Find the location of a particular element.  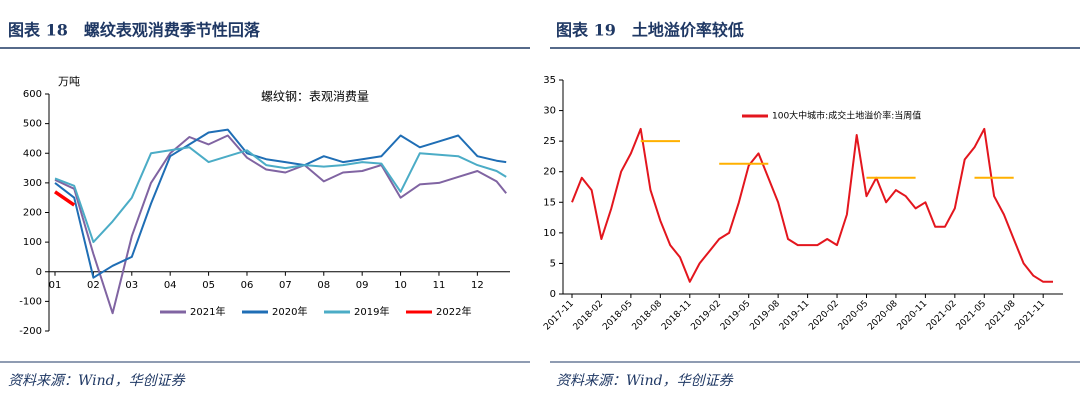

x-tick-label: 02 is located at coordinates (93, 285).